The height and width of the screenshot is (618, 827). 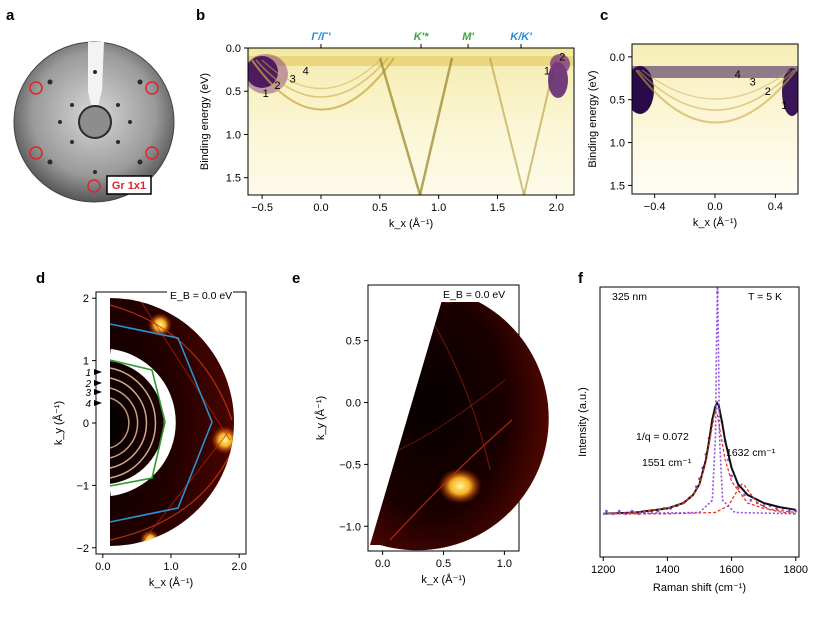 I want to click on panel-f-y-axis-label: Intensity (a.u.), so click(x=583, y=422).